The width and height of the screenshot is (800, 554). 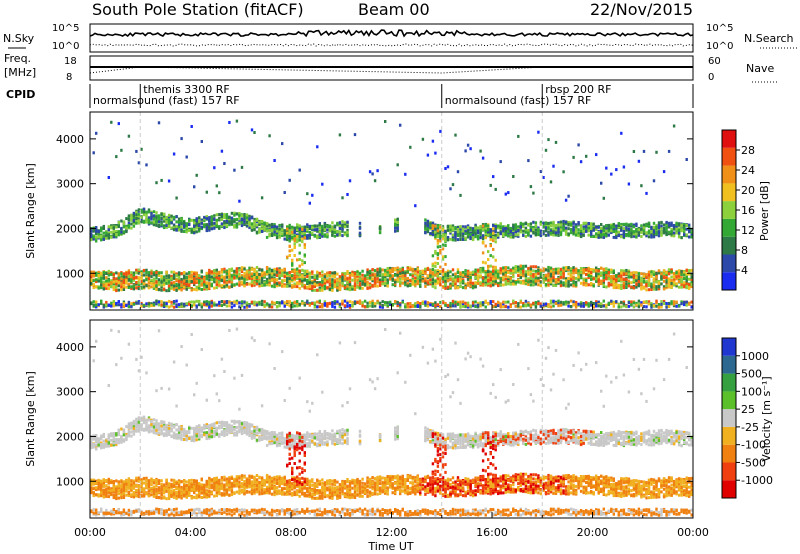 What do you see at coordinates (65, 46) in the screenshot?
I see `nsky-tick-bottom: 10^0` at bounding box center [65, 46].